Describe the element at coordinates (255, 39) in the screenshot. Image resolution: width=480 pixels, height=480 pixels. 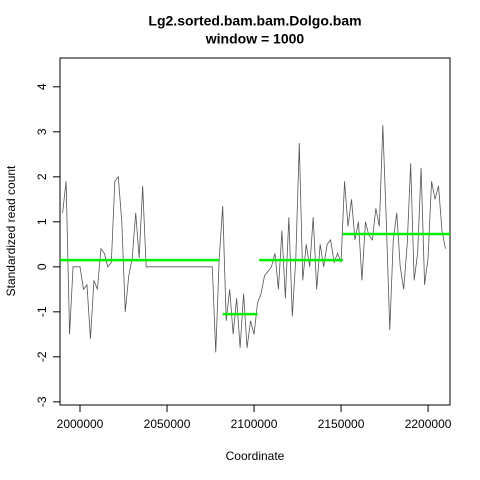
I see `chart-subtitle: window = 1000` at that location.